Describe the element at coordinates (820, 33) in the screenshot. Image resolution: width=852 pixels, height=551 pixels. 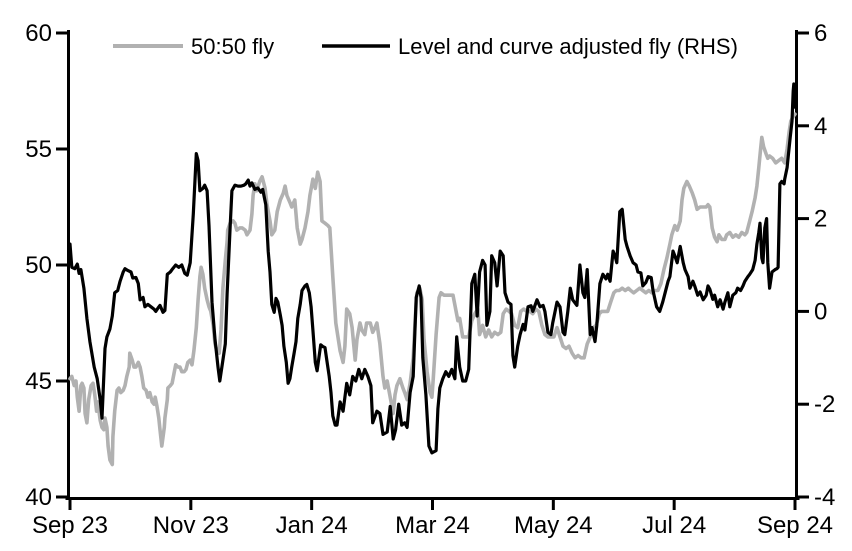
I see `y-right-tick-label: 6` at that location.